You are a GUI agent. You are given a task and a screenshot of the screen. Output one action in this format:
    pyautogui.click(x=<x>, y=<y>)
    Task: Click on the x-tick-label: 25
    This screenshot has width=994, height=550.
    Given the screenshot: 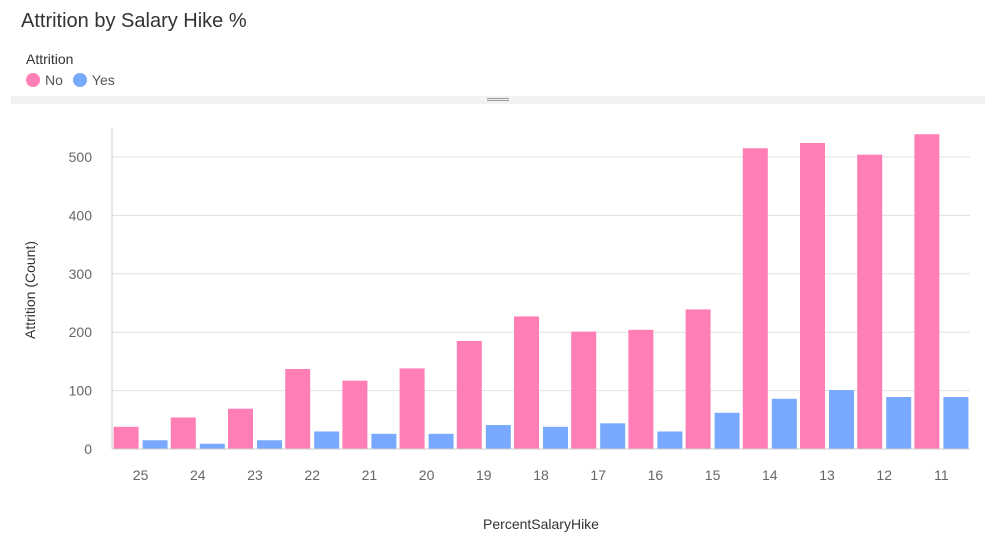 What is the action you would take?
    pyautogui.click(x=141, y=475)
    